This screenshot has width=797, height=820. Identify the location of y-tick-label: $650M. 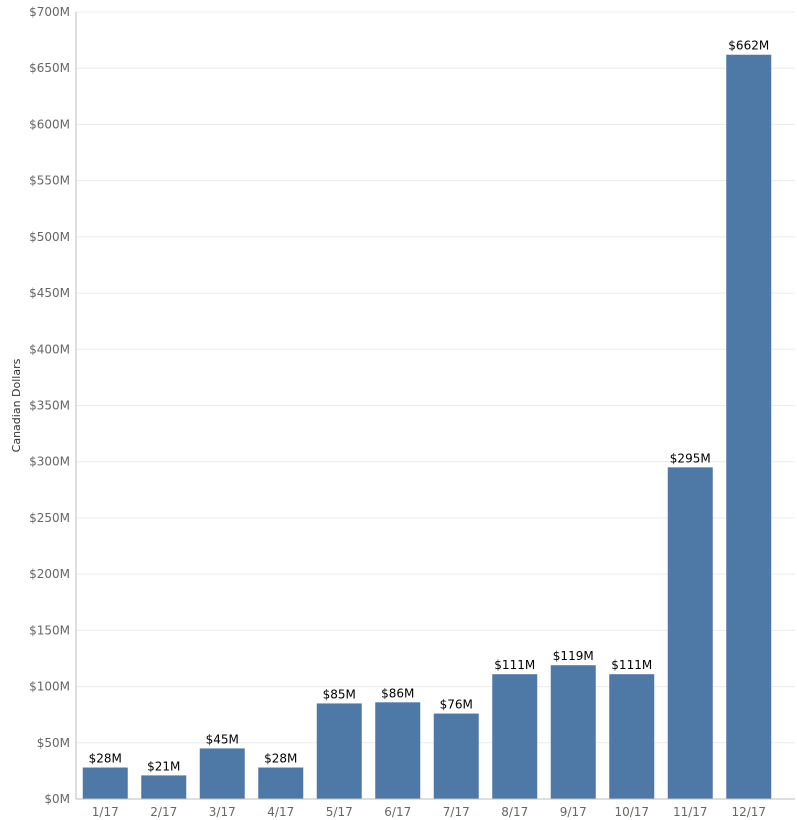
(49, 68).